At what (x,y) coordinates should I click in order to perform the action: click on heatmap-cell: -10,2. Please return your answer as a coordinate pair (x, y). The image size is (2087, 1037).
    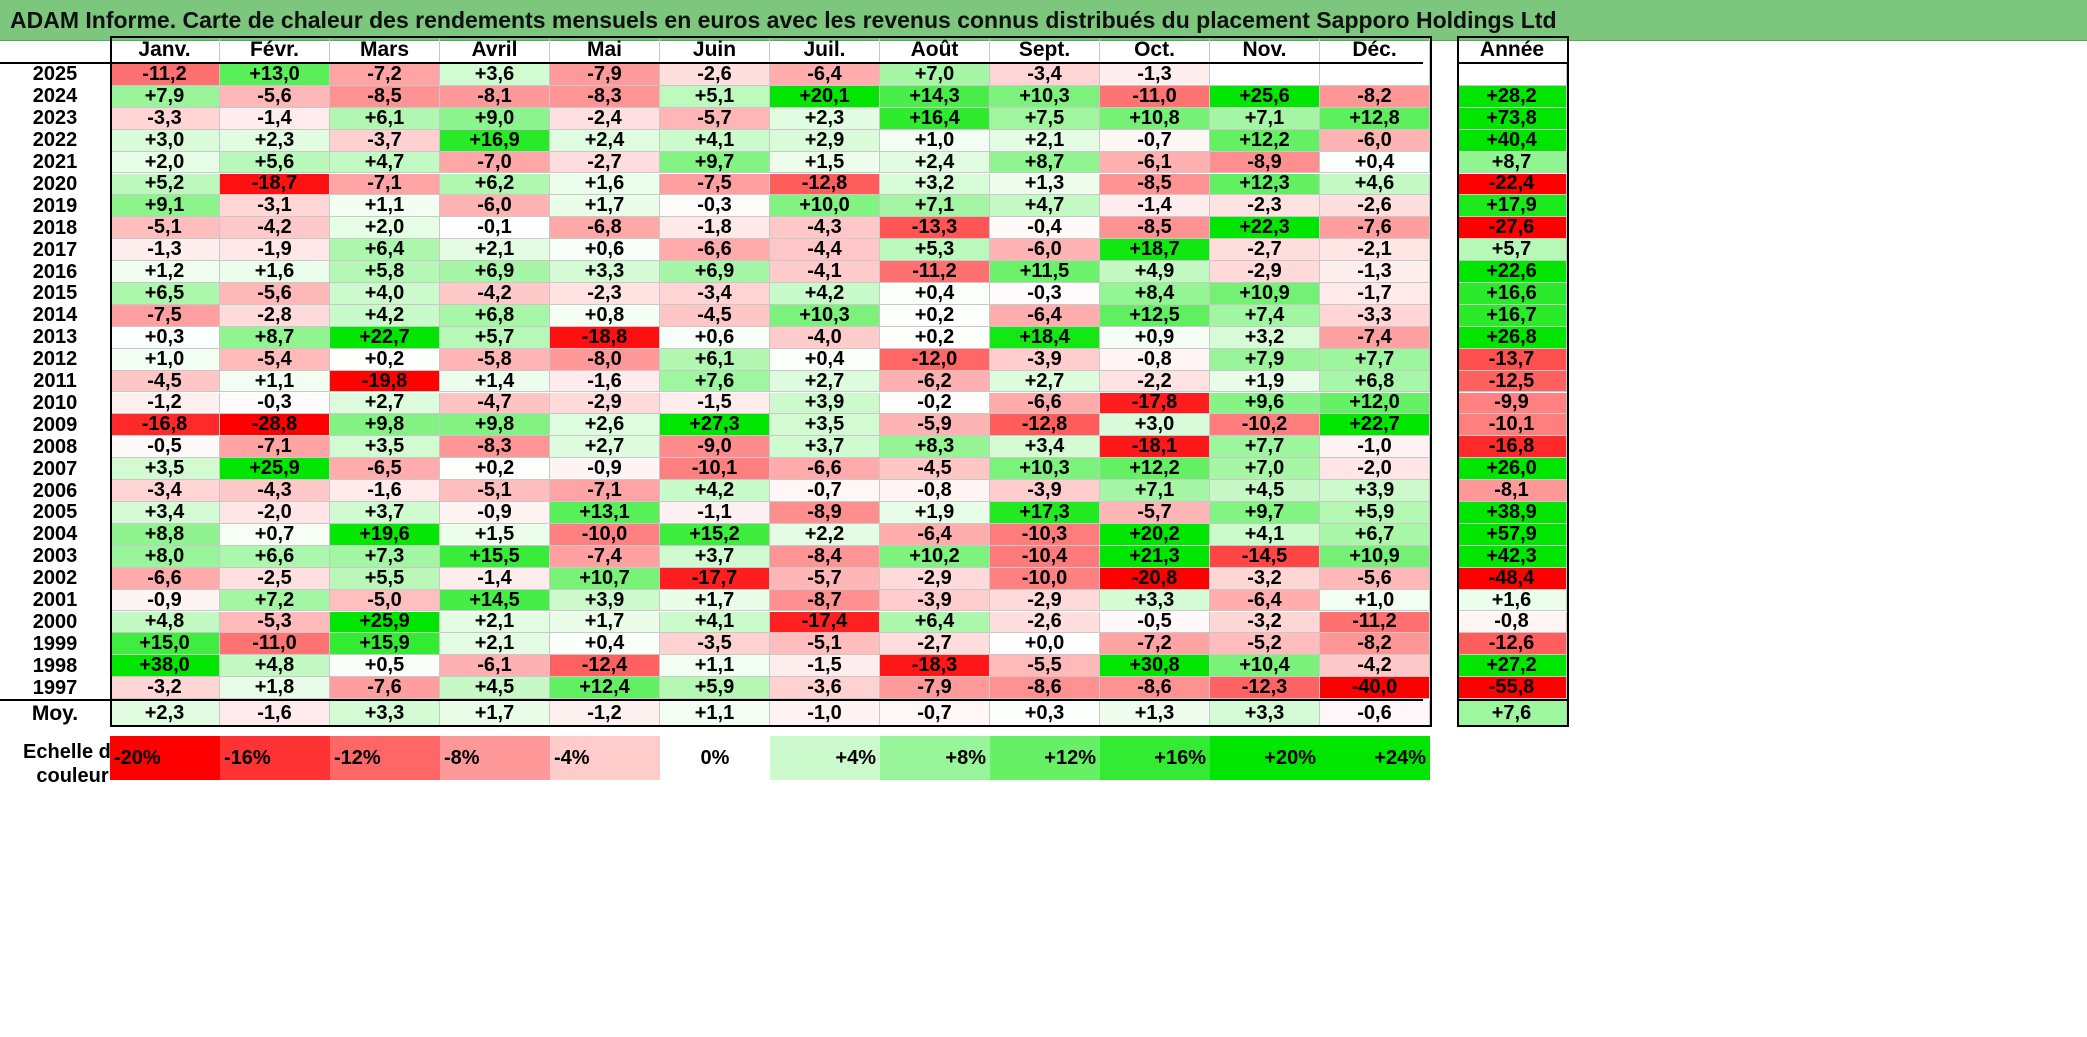
    Looking at the image, I should click on (1265, 425).